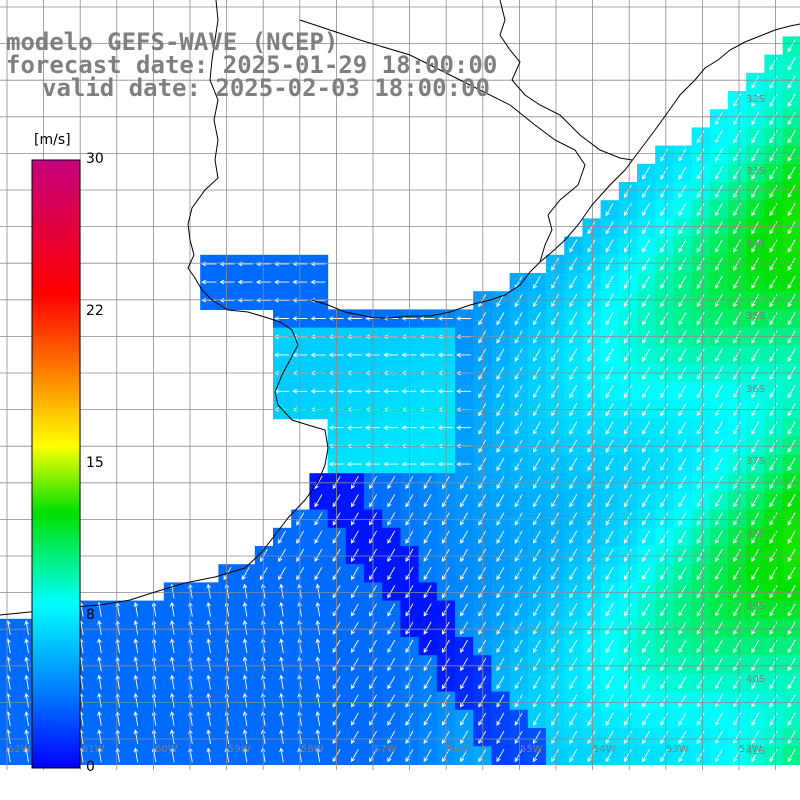  What do you see at coordinates (458, 749) in the screenshot?
I see `lon-label-56w: 56W` at bounding box center [458, 749].